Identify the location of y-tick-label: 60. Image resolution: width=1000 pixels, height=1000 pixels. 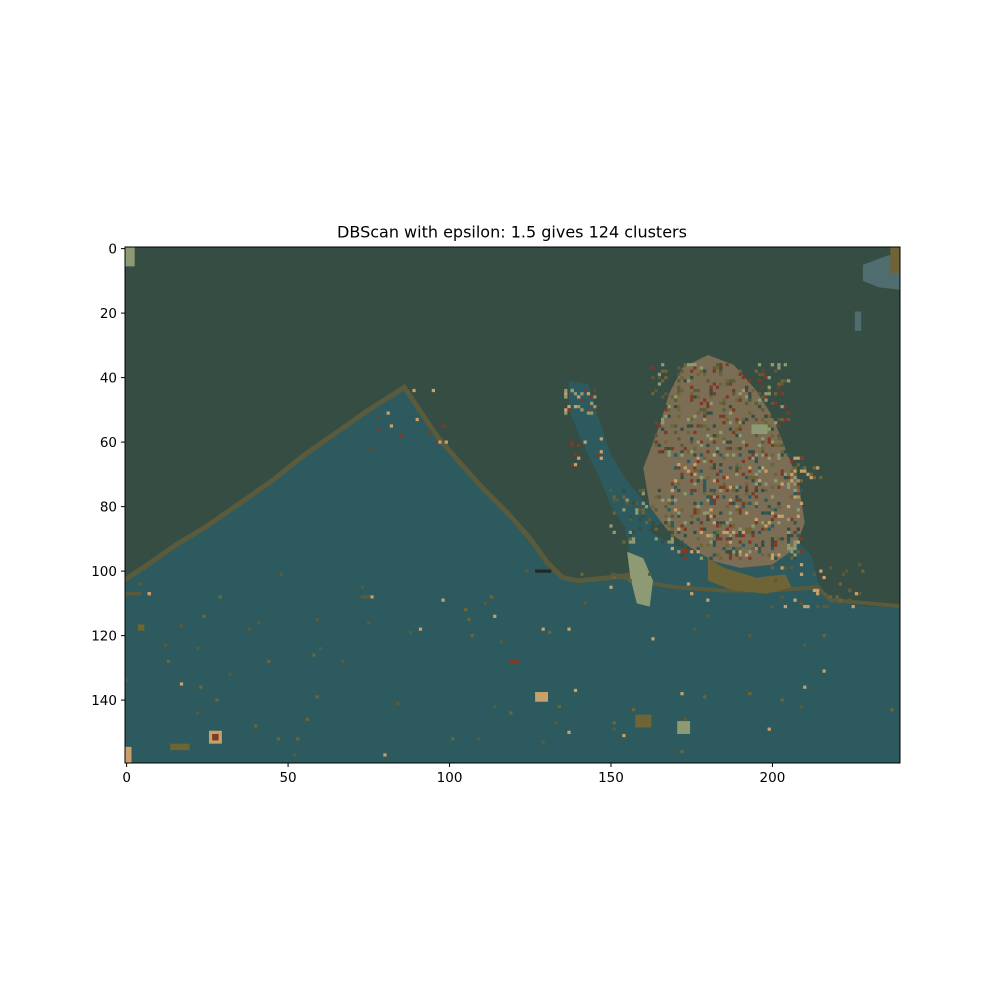
(108, 443).